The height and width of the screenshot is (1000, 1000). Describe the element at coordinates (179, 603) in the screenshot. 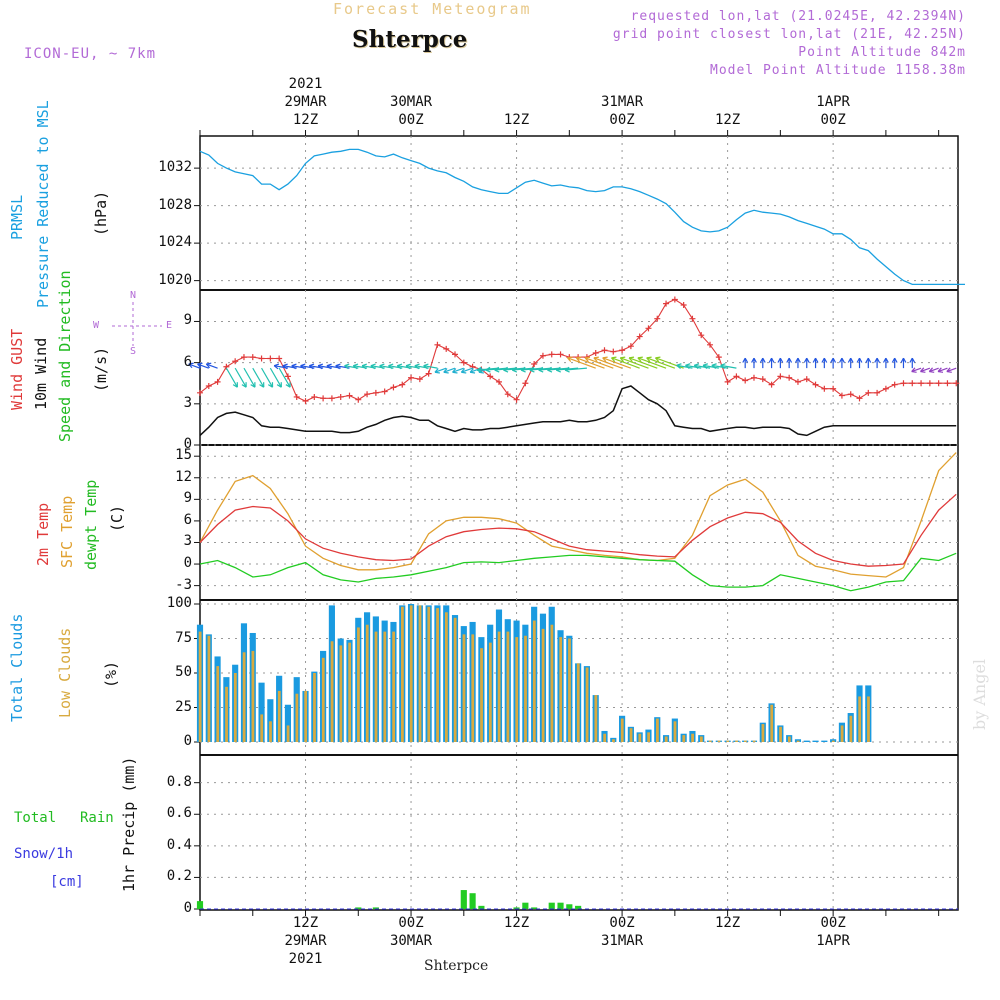

I see `ytick-label-clouds: 100` at that location.